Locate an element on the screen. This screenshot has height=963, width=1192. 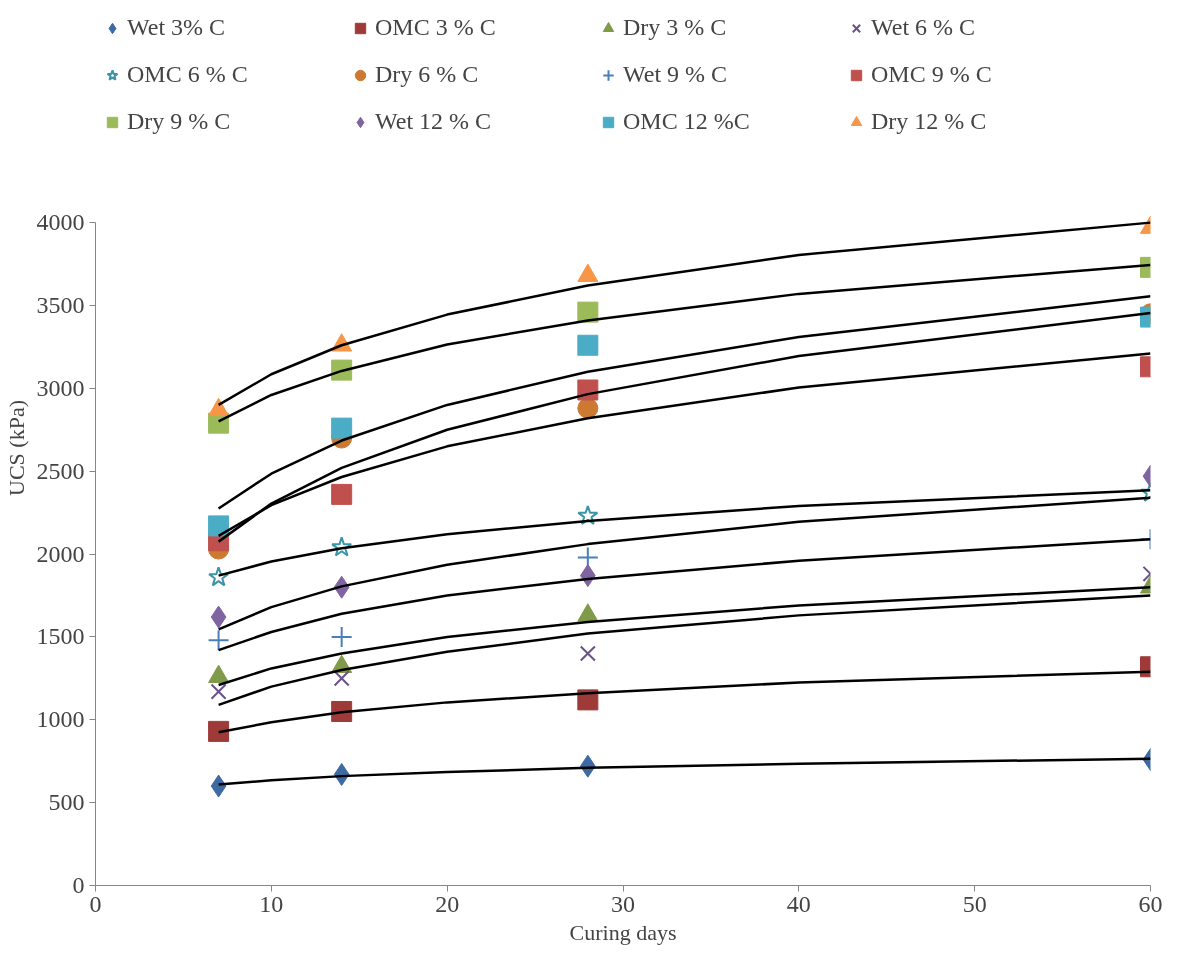
legend-label: Wet 3% C is located at coordinates (177, 27).